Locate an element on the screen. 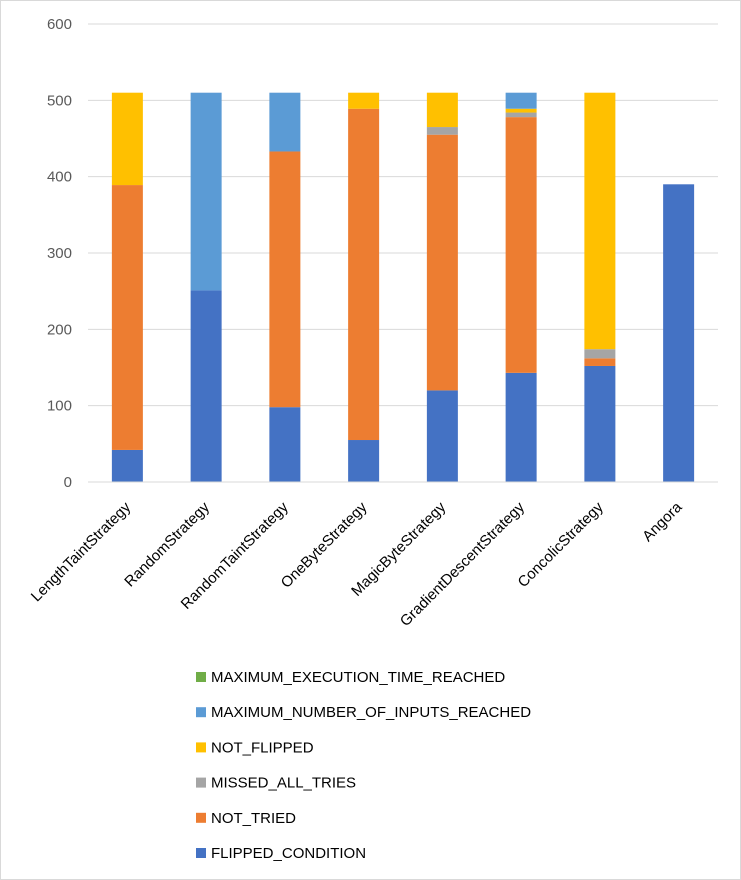 This screenshot has width=741, height=880. legend-label: NOT_FLIPPED is located at coordinates (262, 747).